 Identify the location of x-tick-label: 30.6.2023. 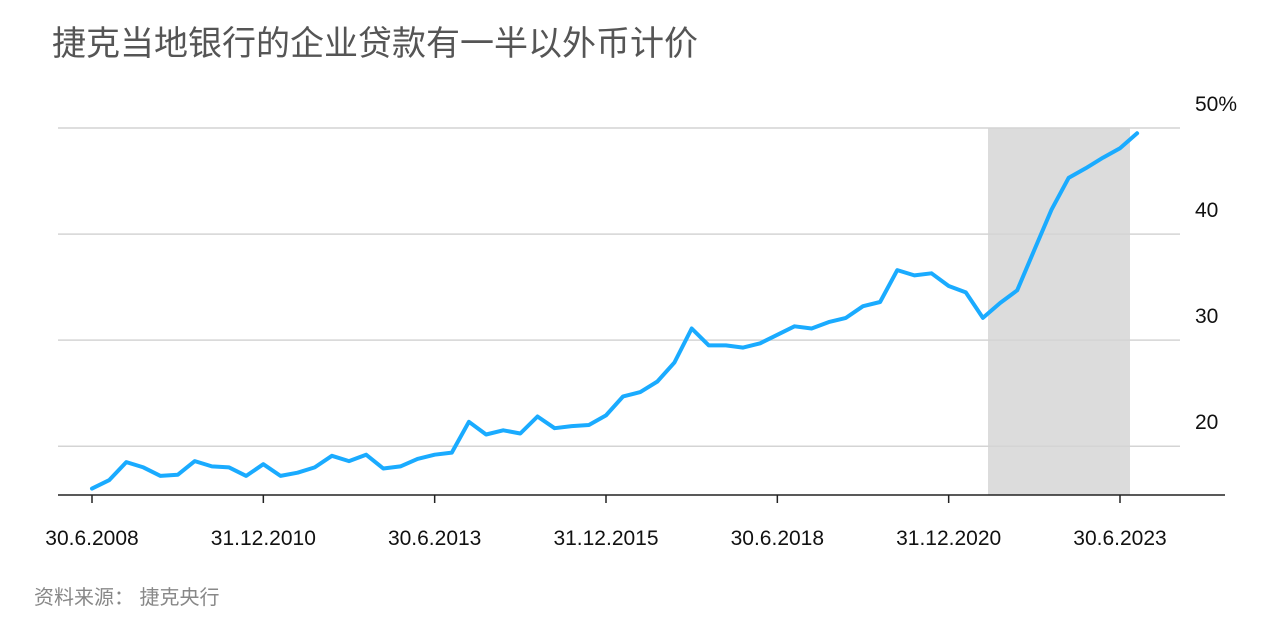
(1119, 538).